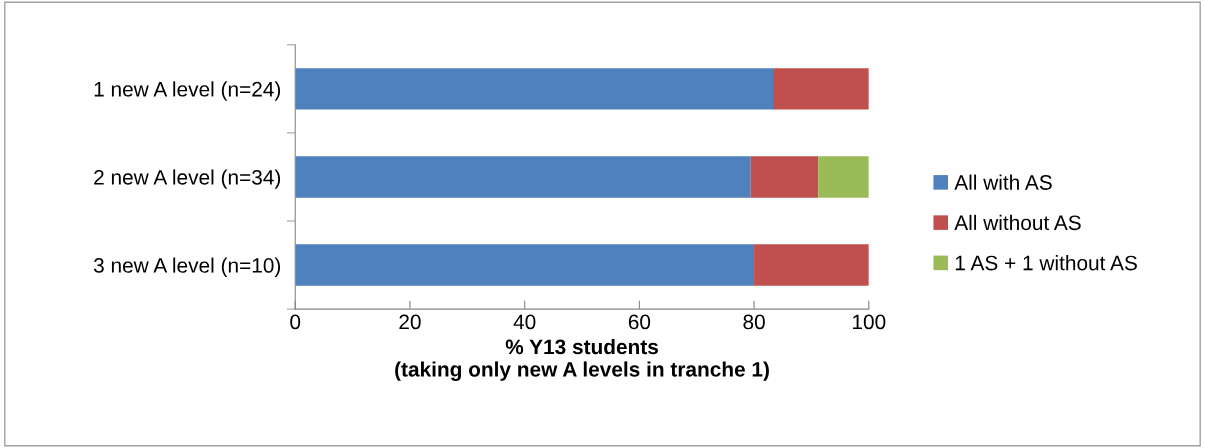  Describe the element at coordinates (187, 91) in the screenshot. I see `y-tick-label: 1 new A level (n=24)` at that location.